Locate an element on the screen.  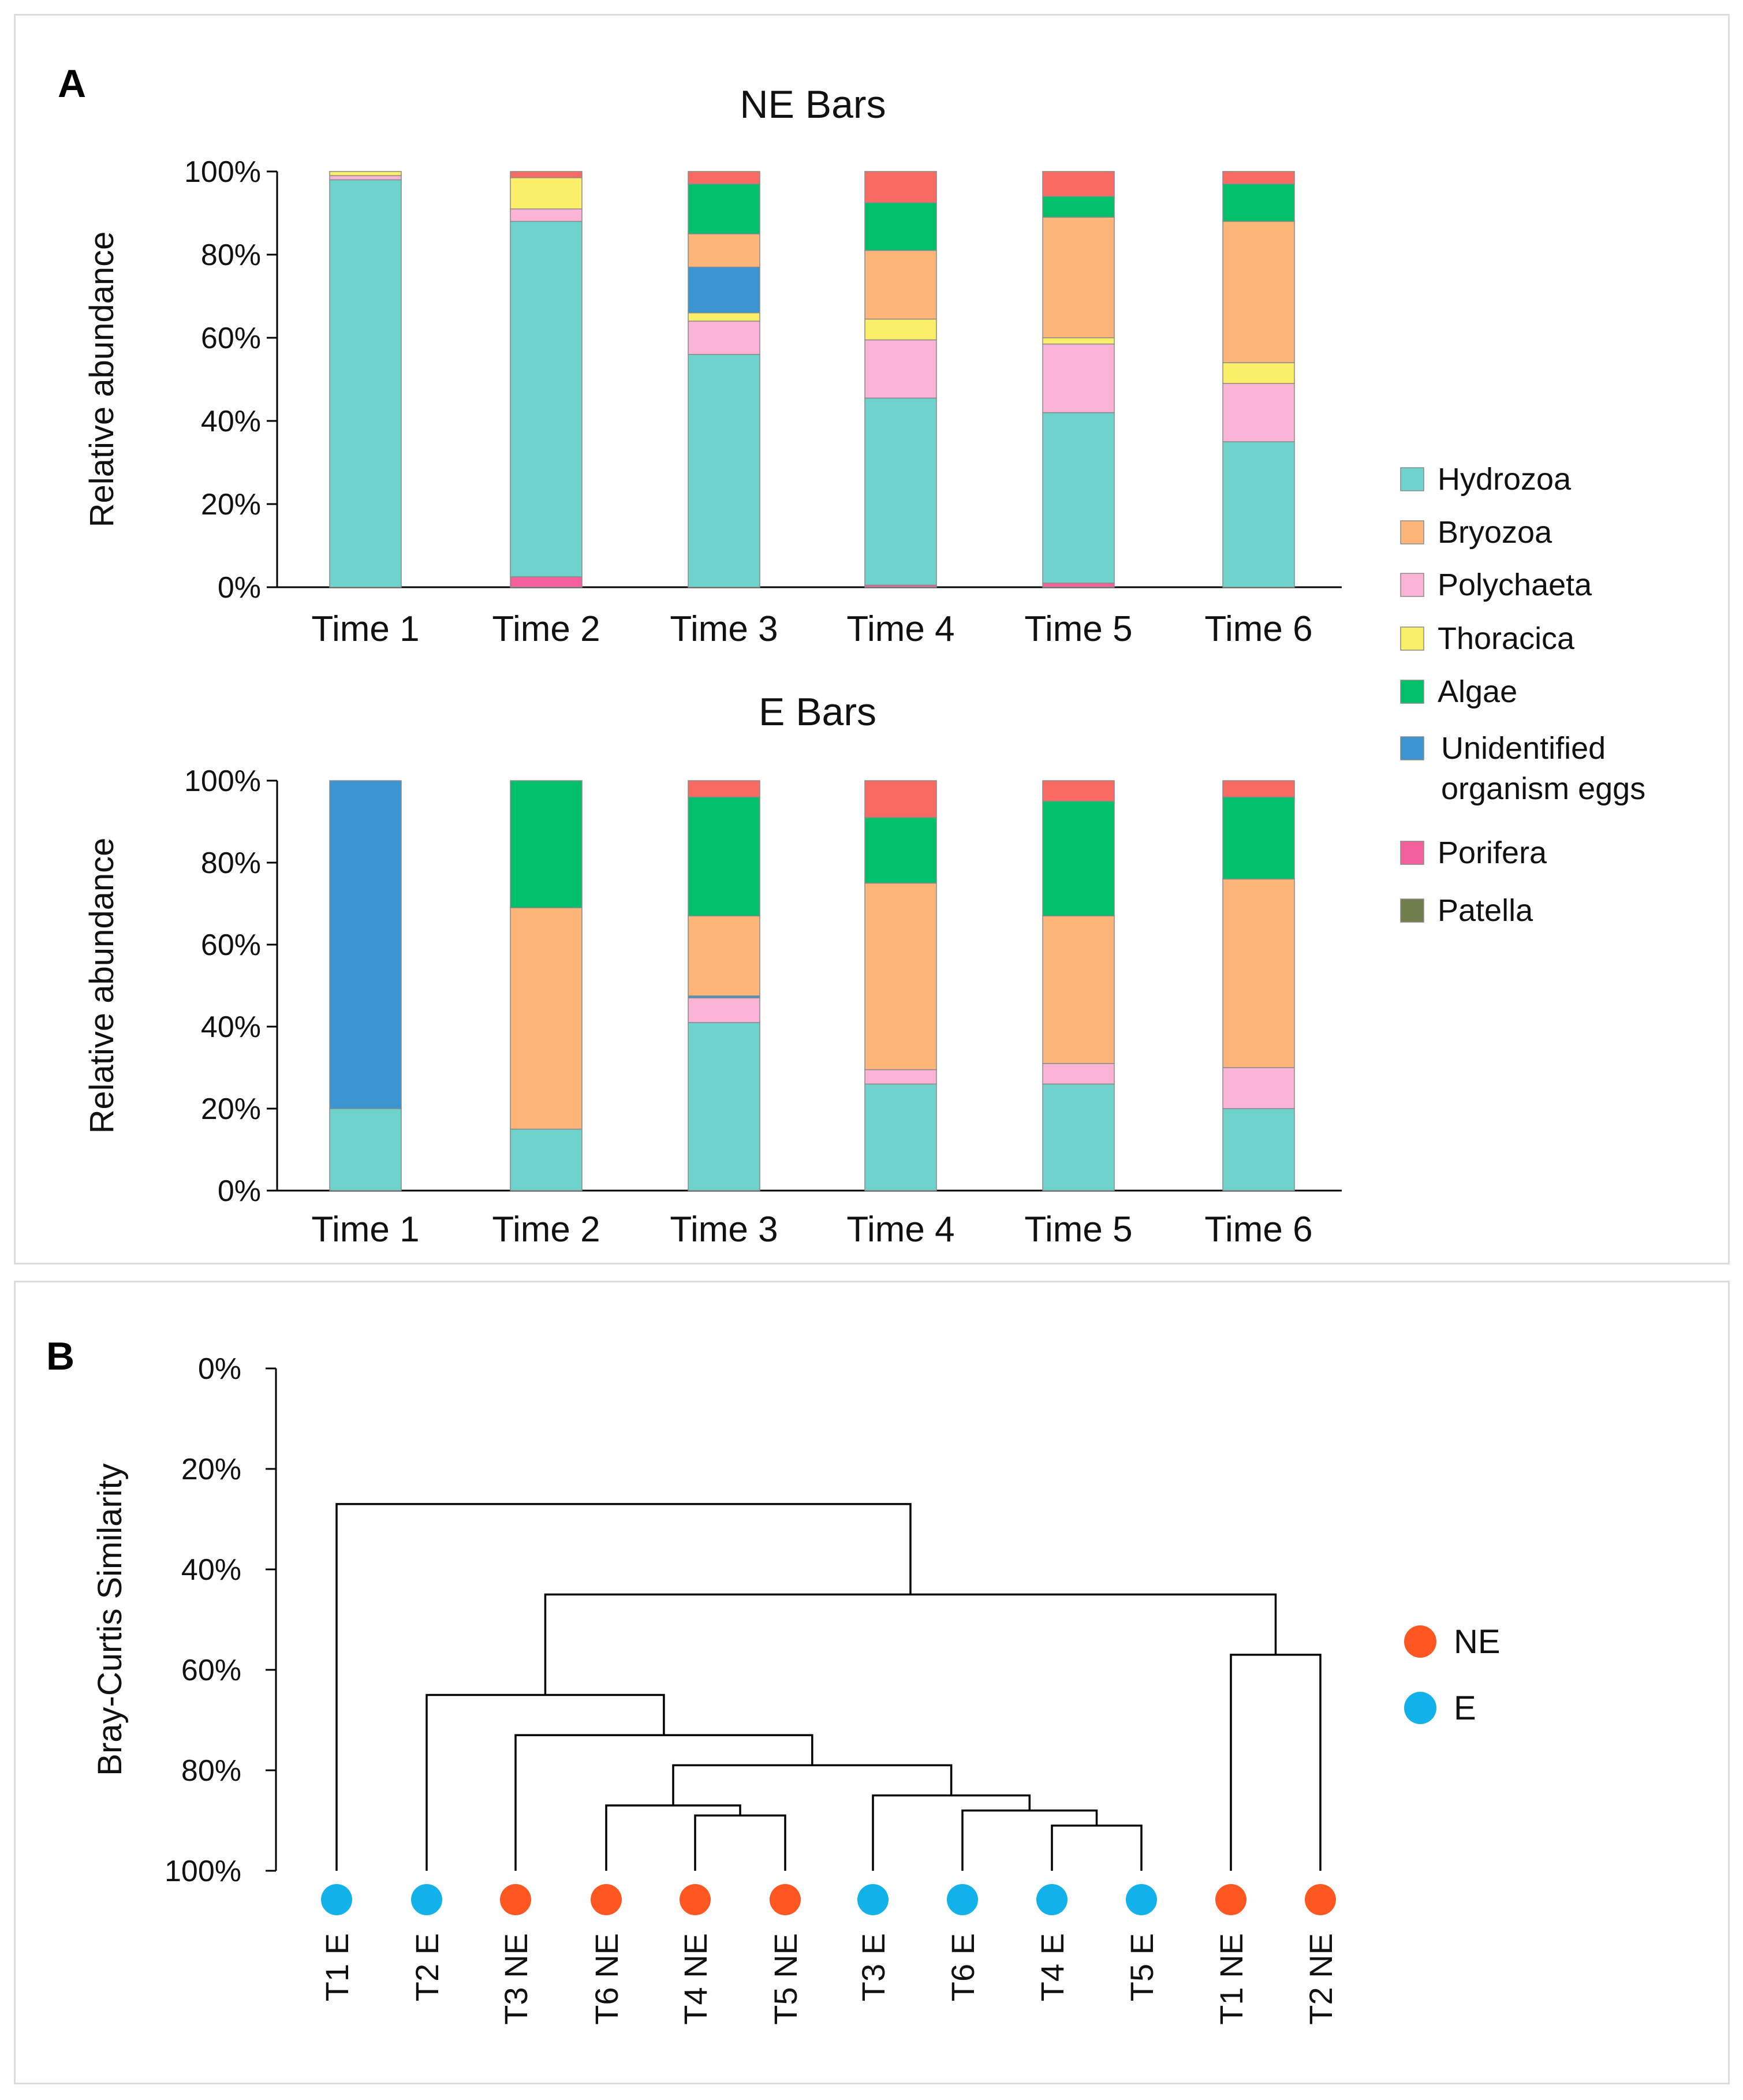
y-axis-label: Bray-Curtis Similarity is located at coordinates (110, 1619).